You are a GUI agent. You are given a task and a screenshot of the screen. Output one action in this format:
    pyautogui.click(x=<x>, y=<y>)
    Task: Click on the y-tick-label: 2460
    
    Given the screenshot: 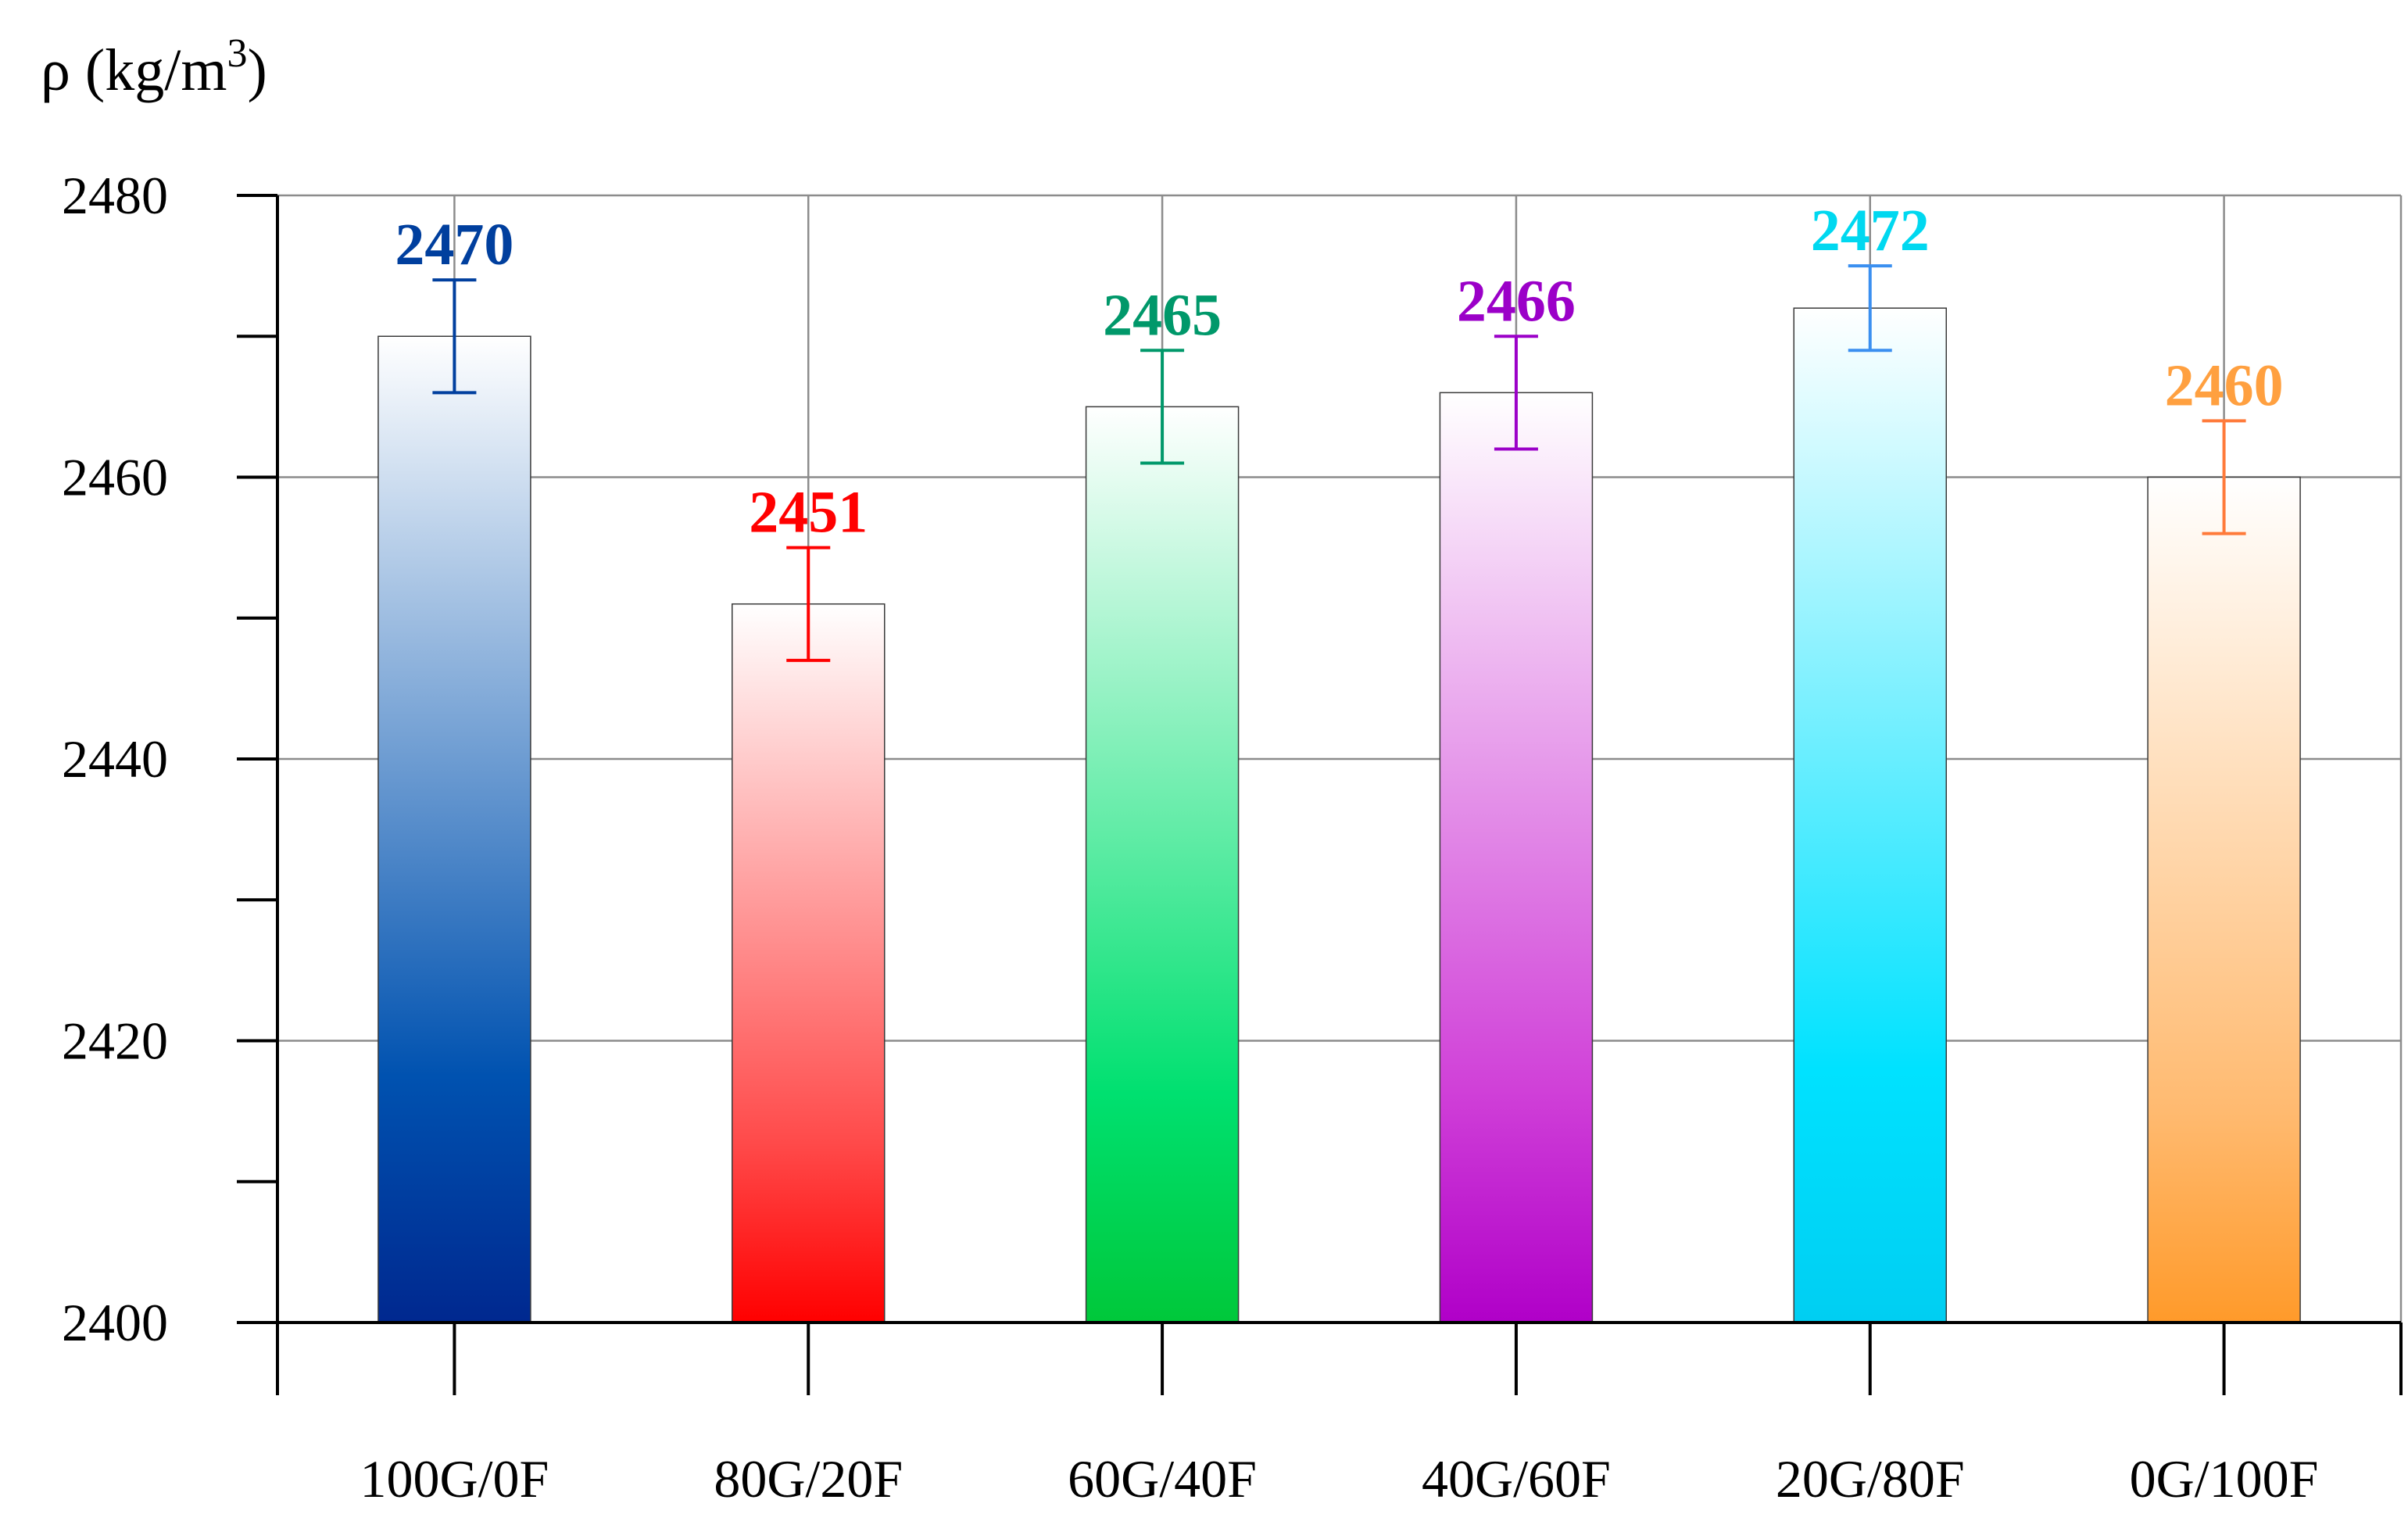 What is the action you would take?
    pyautogui.click(x=115, y=478)
    